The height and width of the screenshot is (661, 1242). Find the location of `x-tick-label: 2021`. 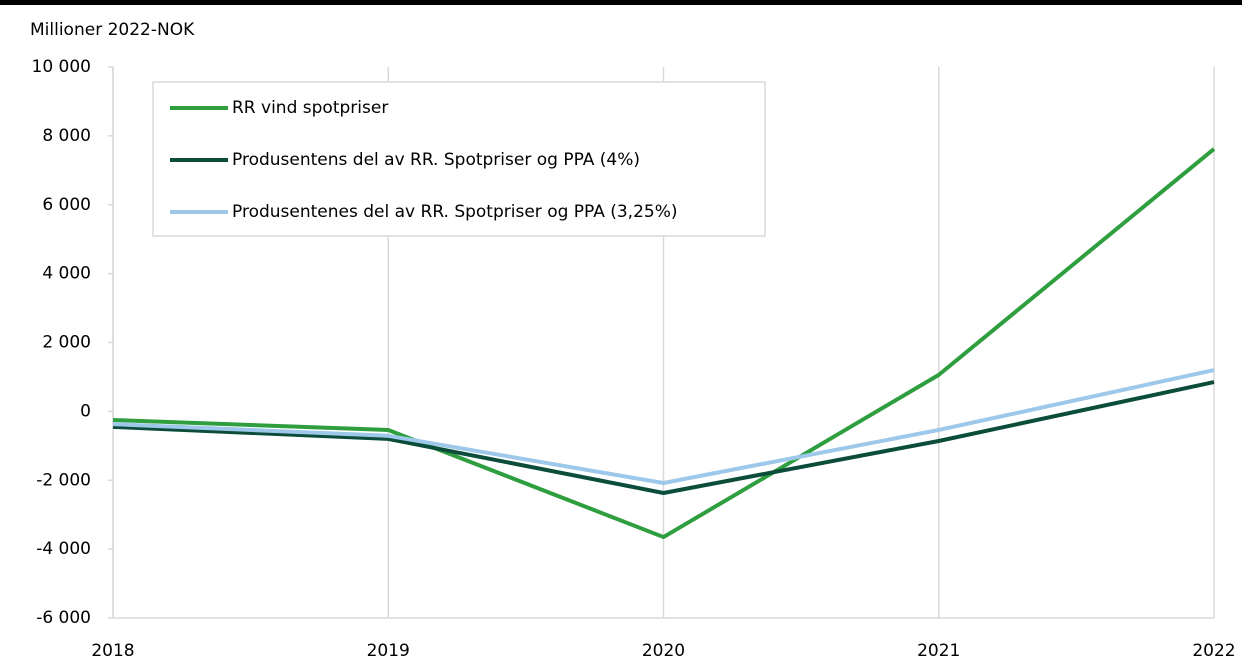

x-tick-label: 2021 is located at coordinates (938, 651).